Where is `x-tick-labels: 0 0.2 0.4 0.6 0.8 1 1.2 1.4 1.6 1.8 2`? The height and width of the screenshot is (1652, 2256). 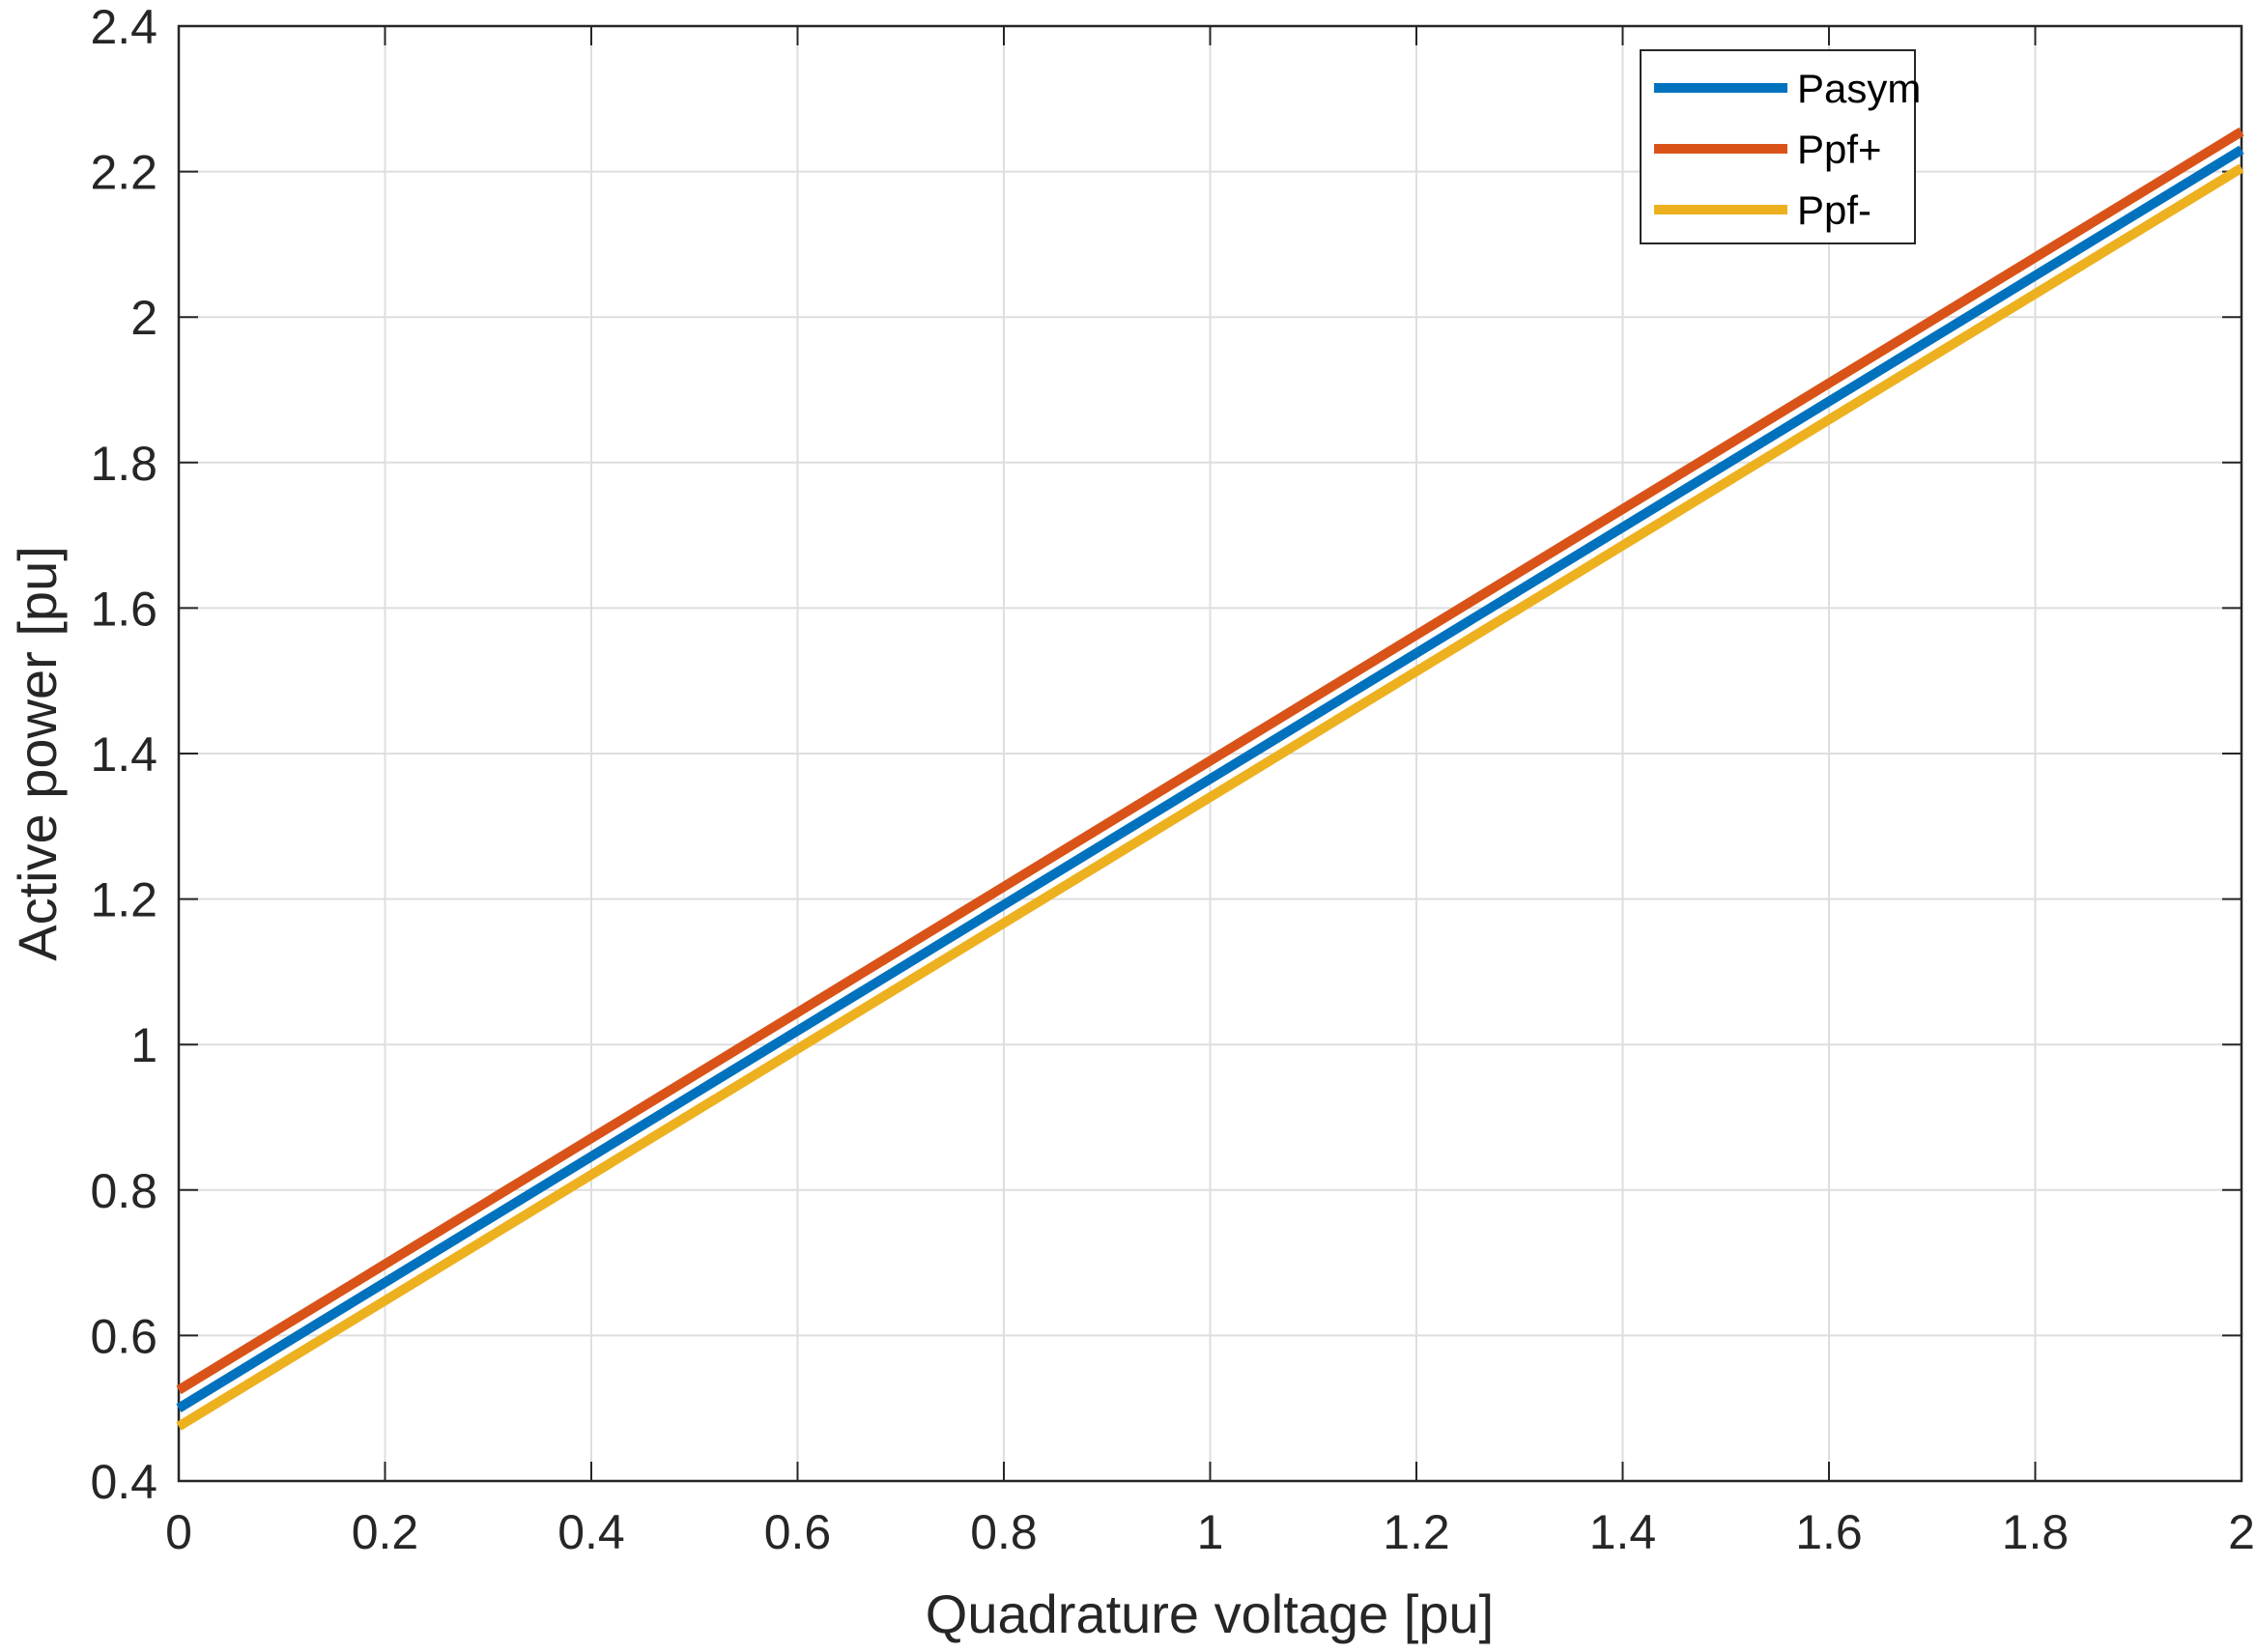
x-tick-labels: 0 0.2 0.4 0.6 0.8 1 1.2 1.4 1.6 1.8 2 is located at coordinates (1210, 1532).